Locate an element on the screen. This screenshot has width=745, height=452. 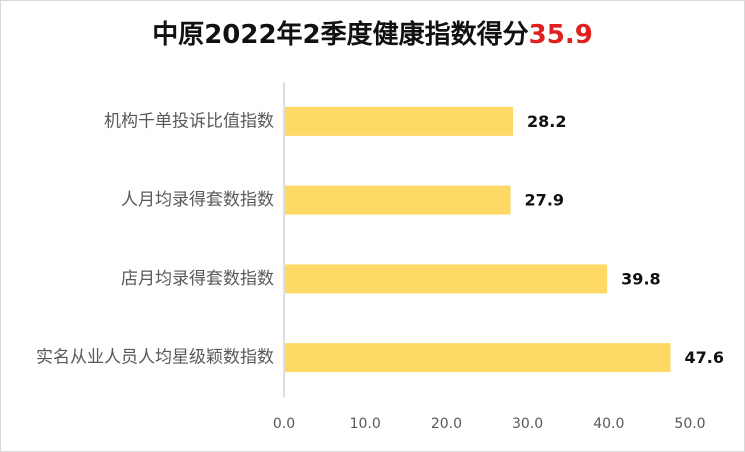
chart-title: 中原2022年2季度健康指数得分35.9 is located at coordinates (372, 32).